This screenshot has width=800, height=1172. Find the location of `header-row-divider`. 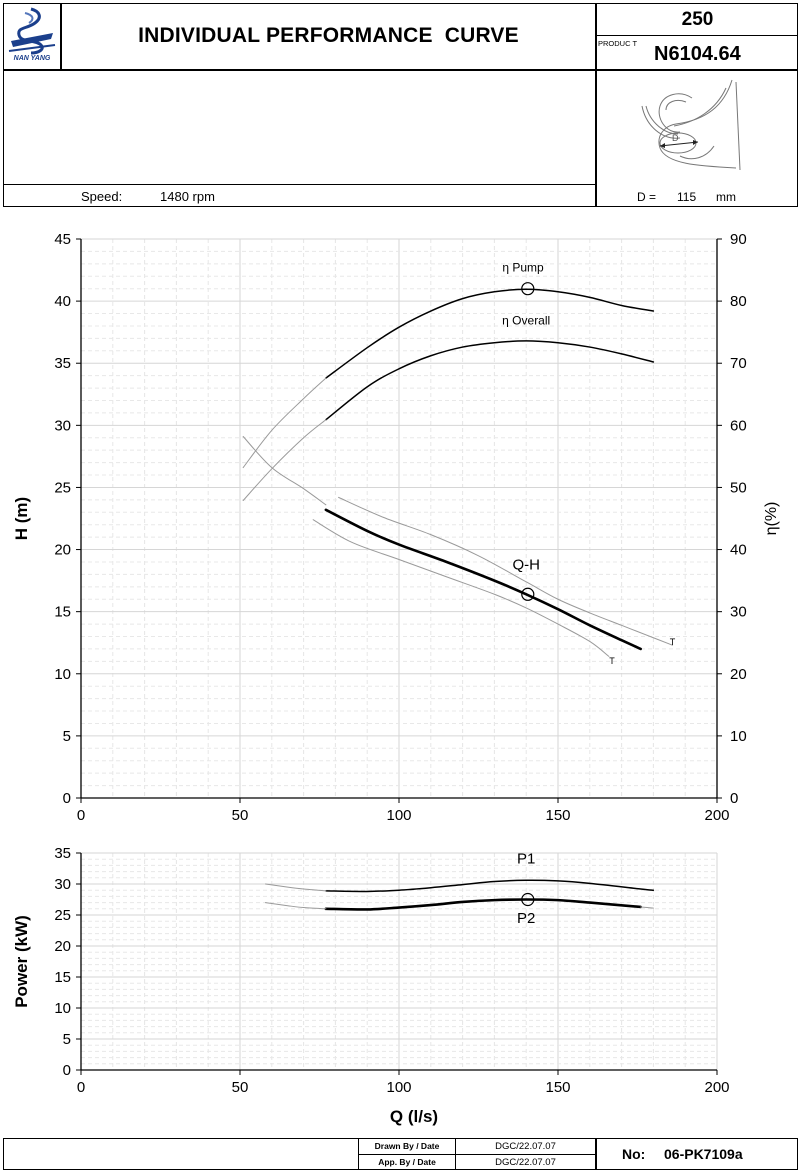

header-row-divider is located at coordinates (400, 70).